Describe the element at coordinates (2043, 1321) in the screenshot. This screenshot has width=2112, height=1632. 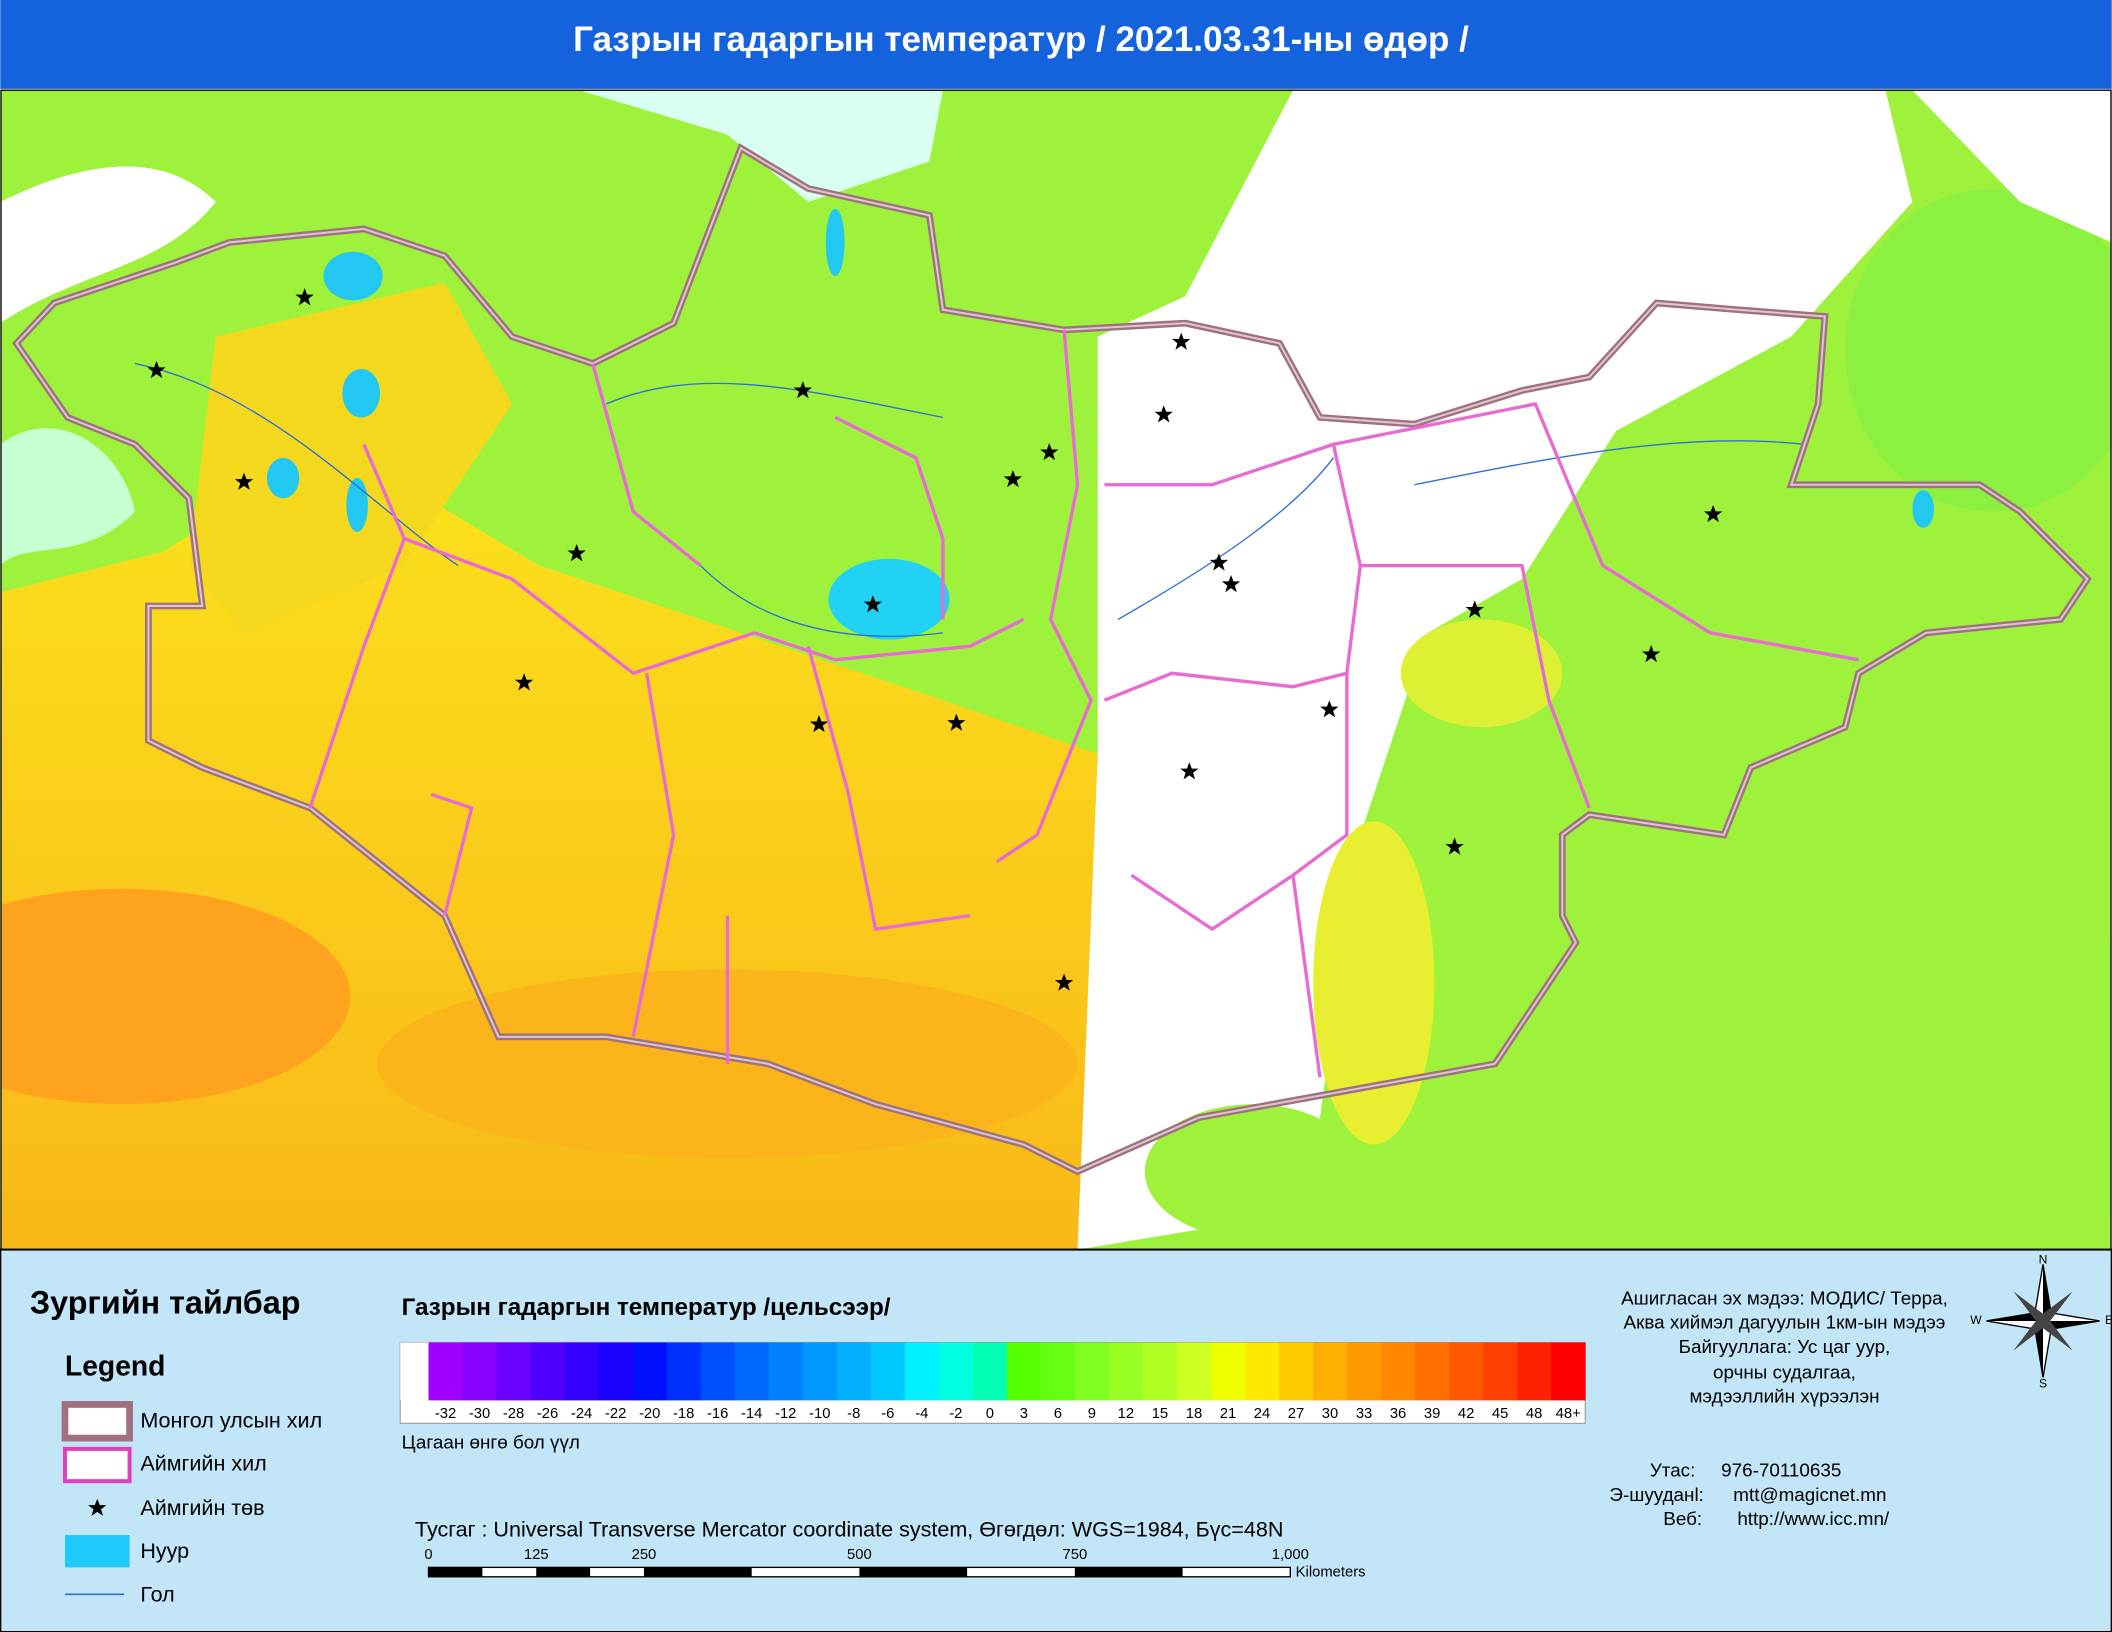
I see `compass-rose-minor` at that location.